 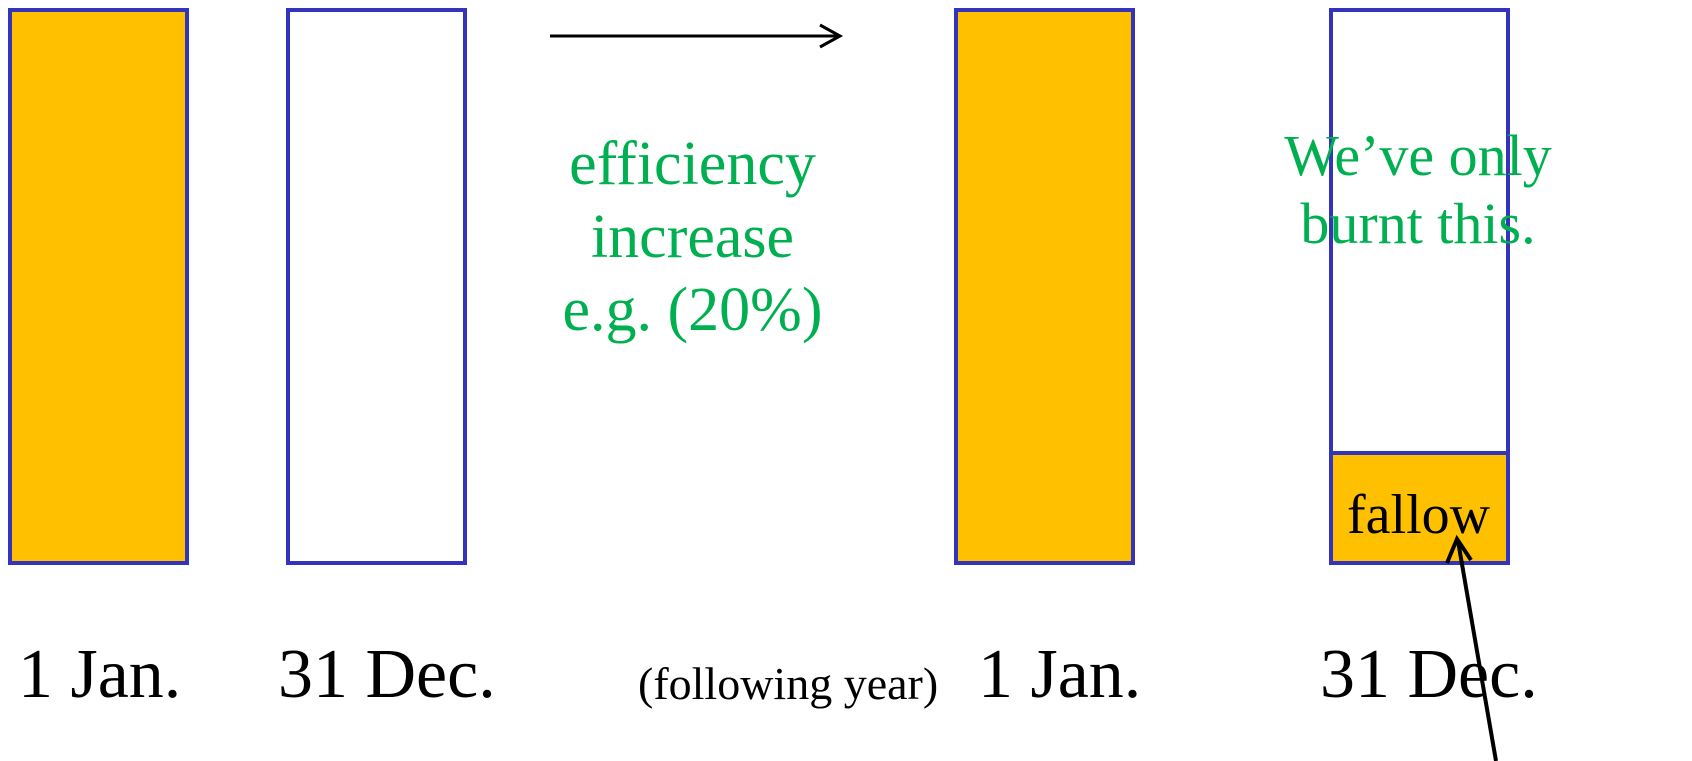 I want to click on efficiency-text: efficiency increase e.g. (20%), so click(x=692, y=237).